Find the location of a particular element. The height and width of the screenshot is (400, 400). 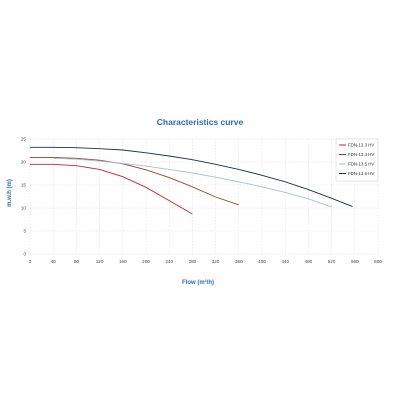

x-tick-label: 40 is located at coordinates (54, 261).